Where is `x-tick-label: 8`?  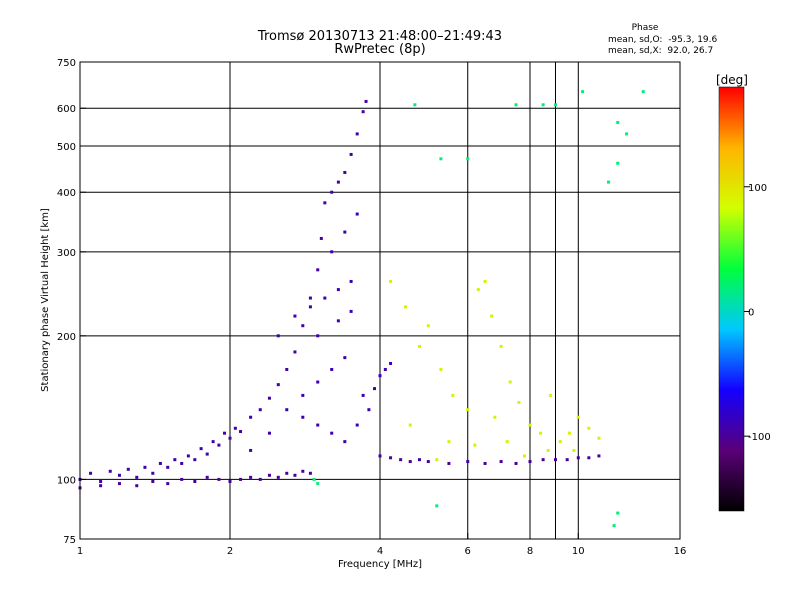 x-tick-label: 8 is located at coordinates (530, 551).